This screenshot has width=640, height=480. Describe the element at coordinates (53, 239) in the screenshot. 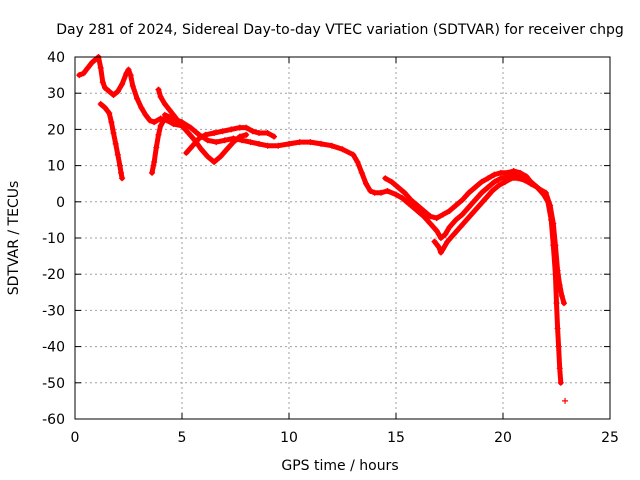

I see `y-tick-label: -10` at that location.